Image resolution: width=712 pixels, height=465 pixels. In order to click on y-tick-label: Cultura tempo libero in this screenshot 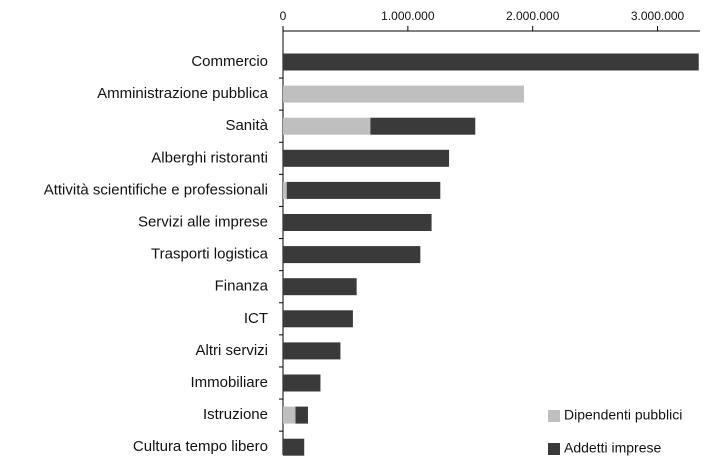, I will do `click(200, 446)`.